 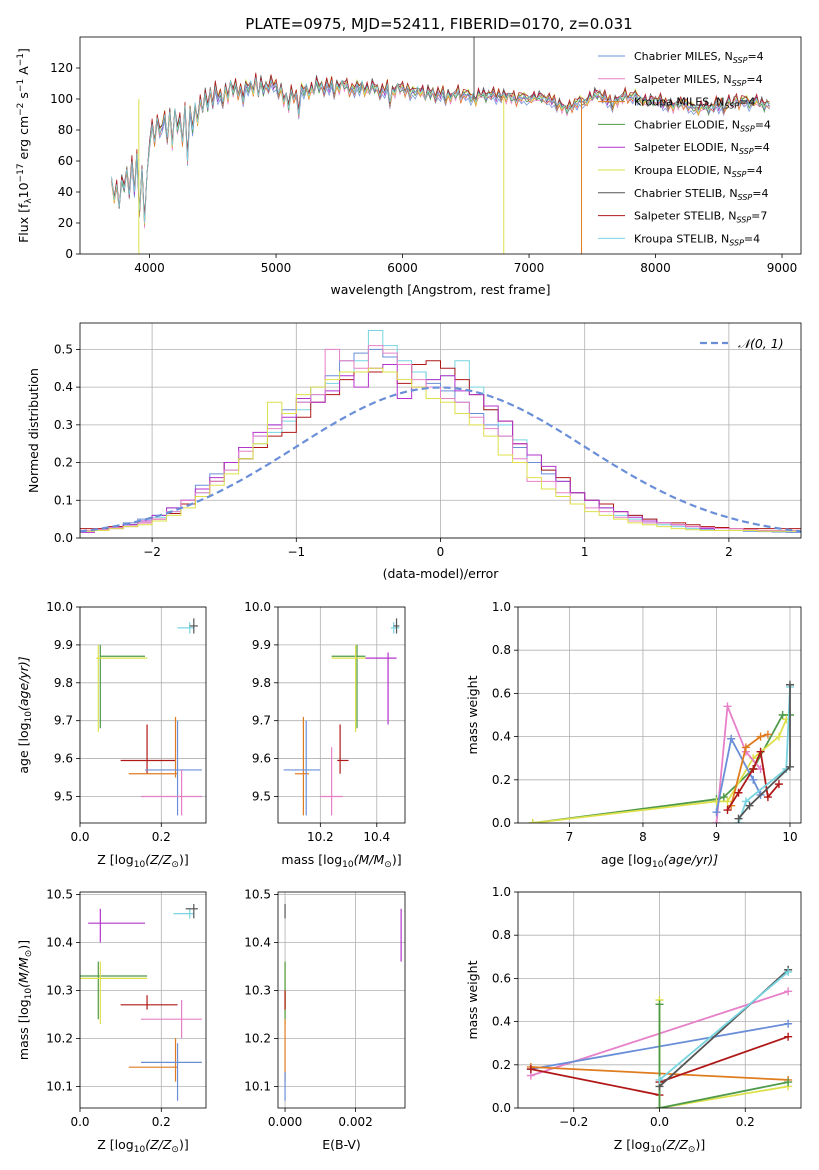 I want to click on y-tick-label: 0.6, so click(x=501, y=693).